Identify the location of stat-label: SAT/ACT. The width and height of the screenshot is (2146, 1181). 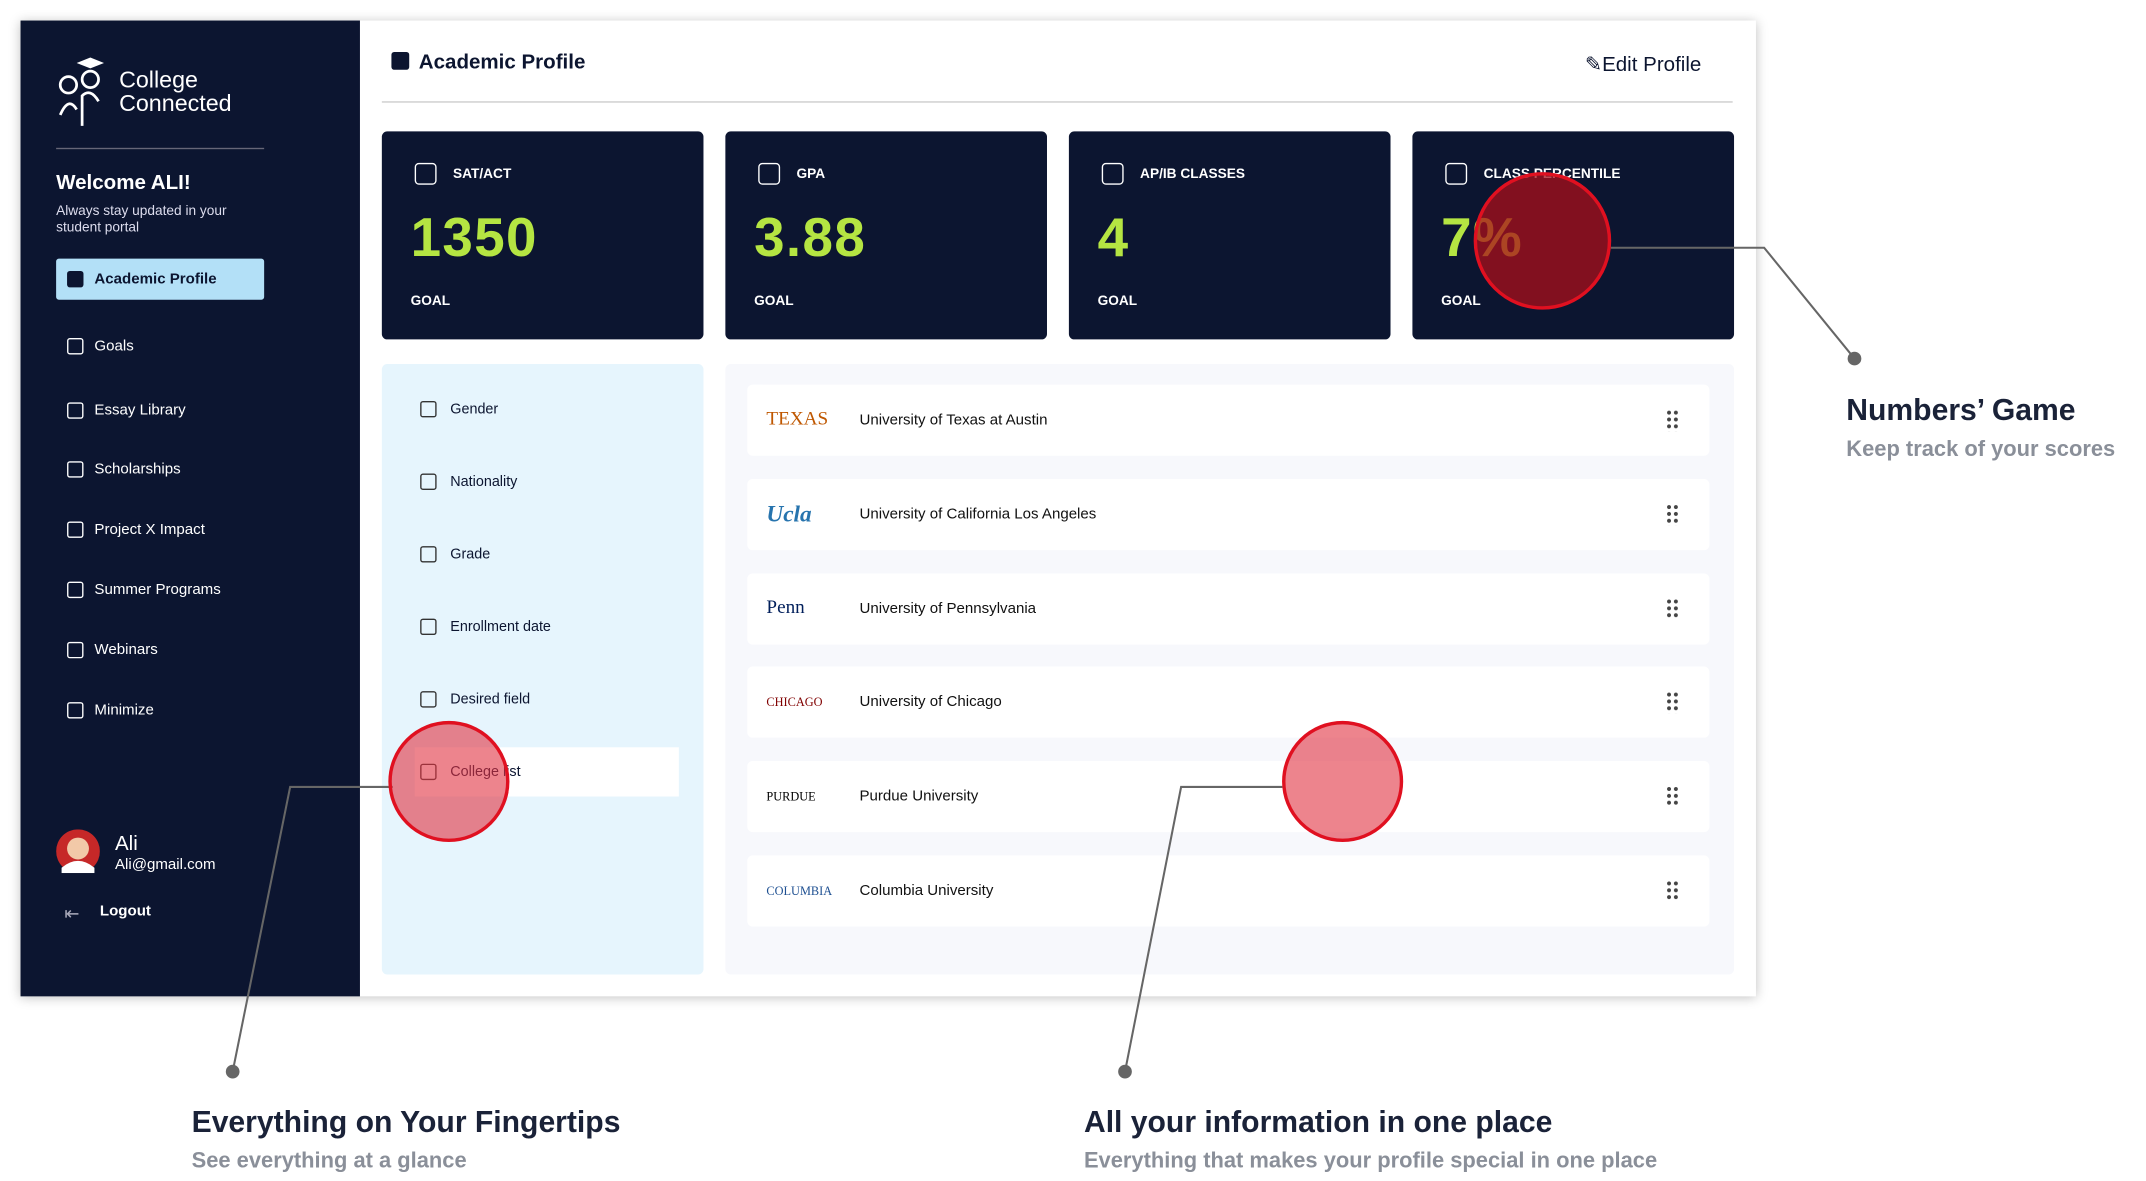
(482, 174).